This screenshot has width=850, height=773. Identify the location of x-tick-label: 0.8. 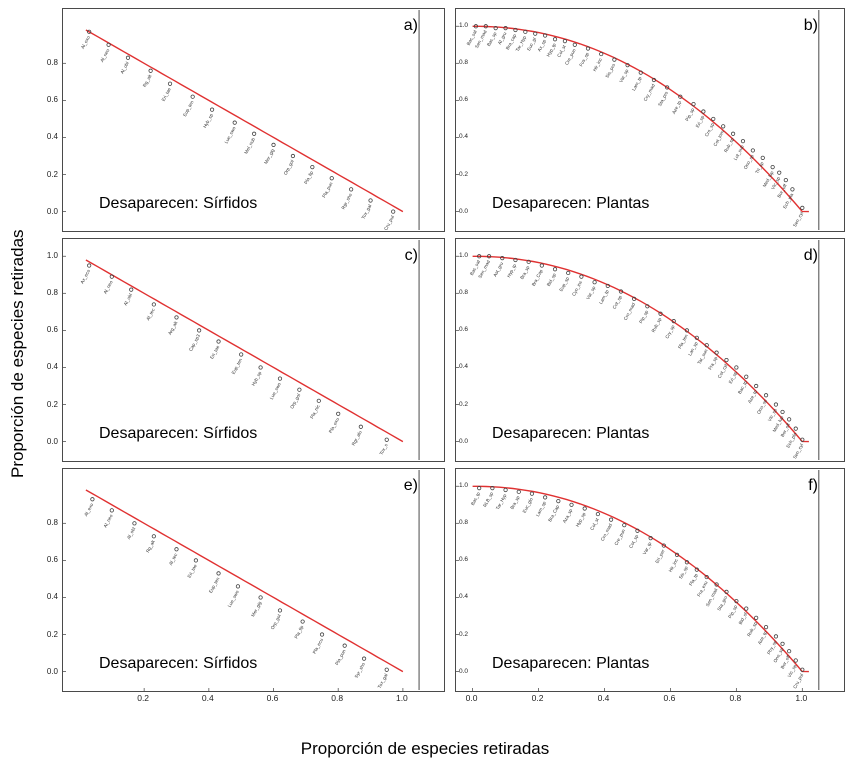
(337, 698).